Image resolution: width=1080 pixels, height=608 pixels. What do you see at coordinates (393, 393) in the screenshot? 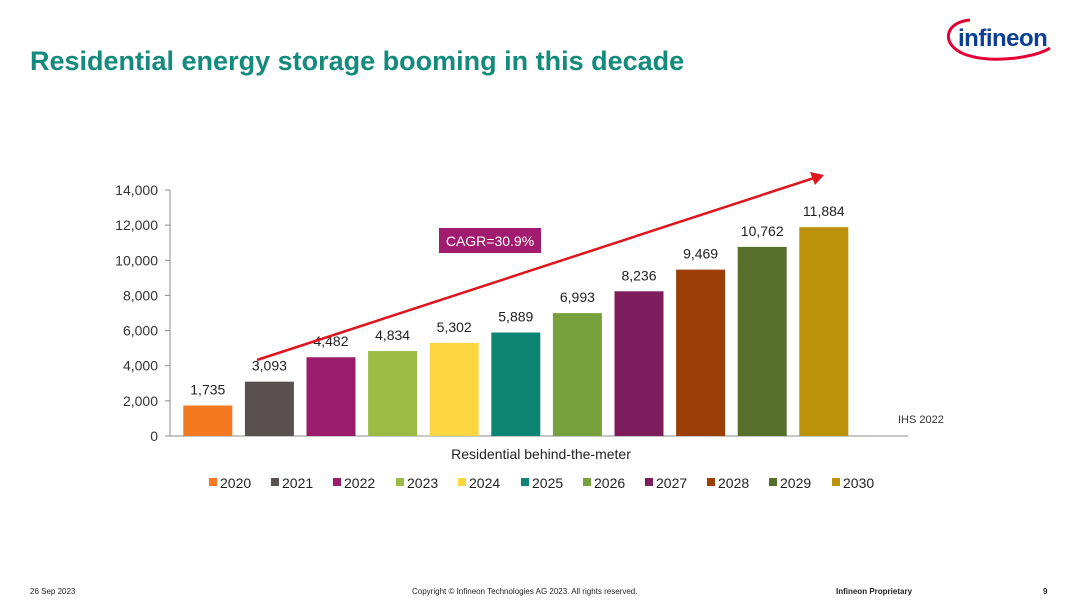
I see `bar-2023` at bounding box center [393, 393].